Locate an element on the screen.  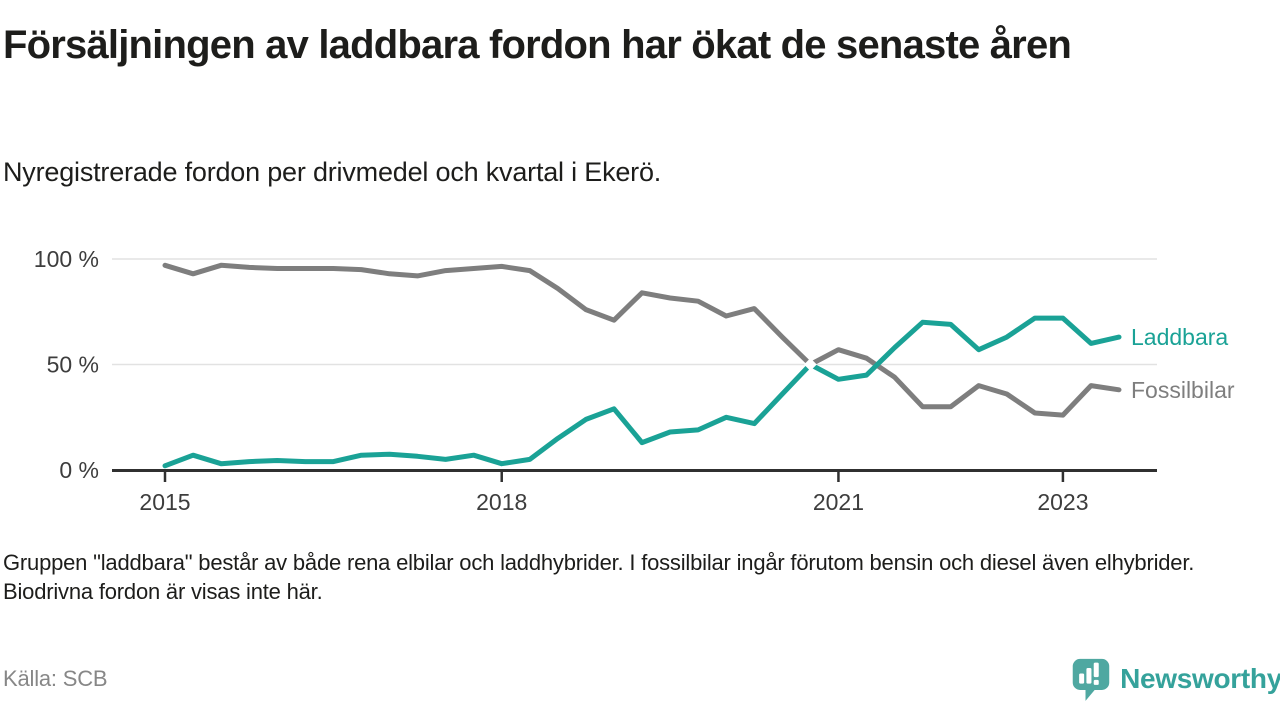
y-axis-tick-label: 50 % is located at coordinates (73, 365).